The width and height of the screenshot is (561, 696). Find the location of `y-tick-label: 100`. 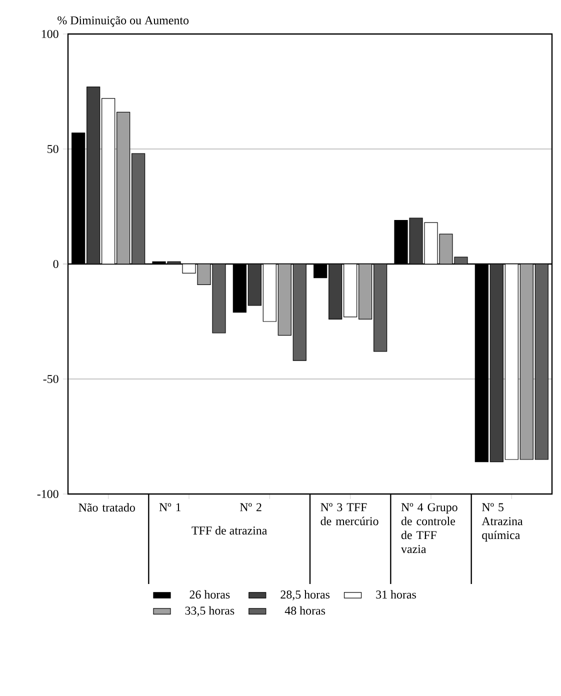

y-tick-label: 100 is located at coordinates (50, 34).